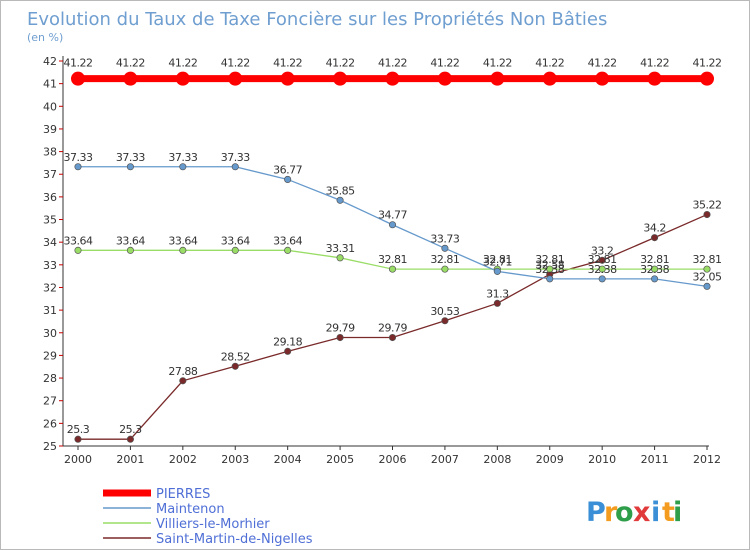 This screenshot has width=750, height=550. What do you see at coordinates (50, 265) in the screenshot?
I see `y-tick-label: 33` at bounding box center [50, 265].